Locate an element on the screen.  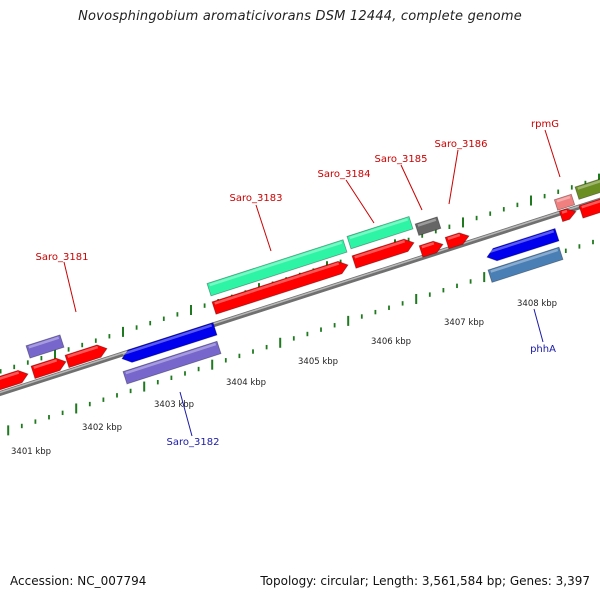
gene-saro-3183-cds is located at coordinates (277, 268).